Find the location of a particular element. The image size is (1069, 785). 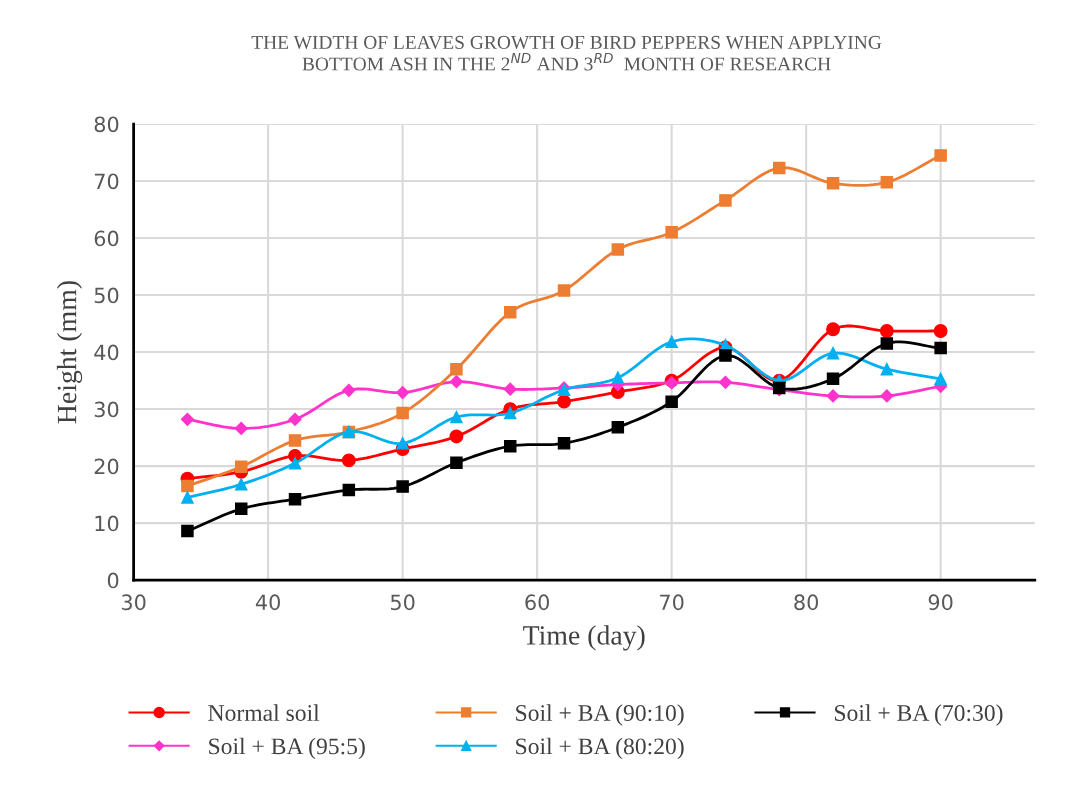

x-tick-label: 60 is located at coordinates (537, 602).